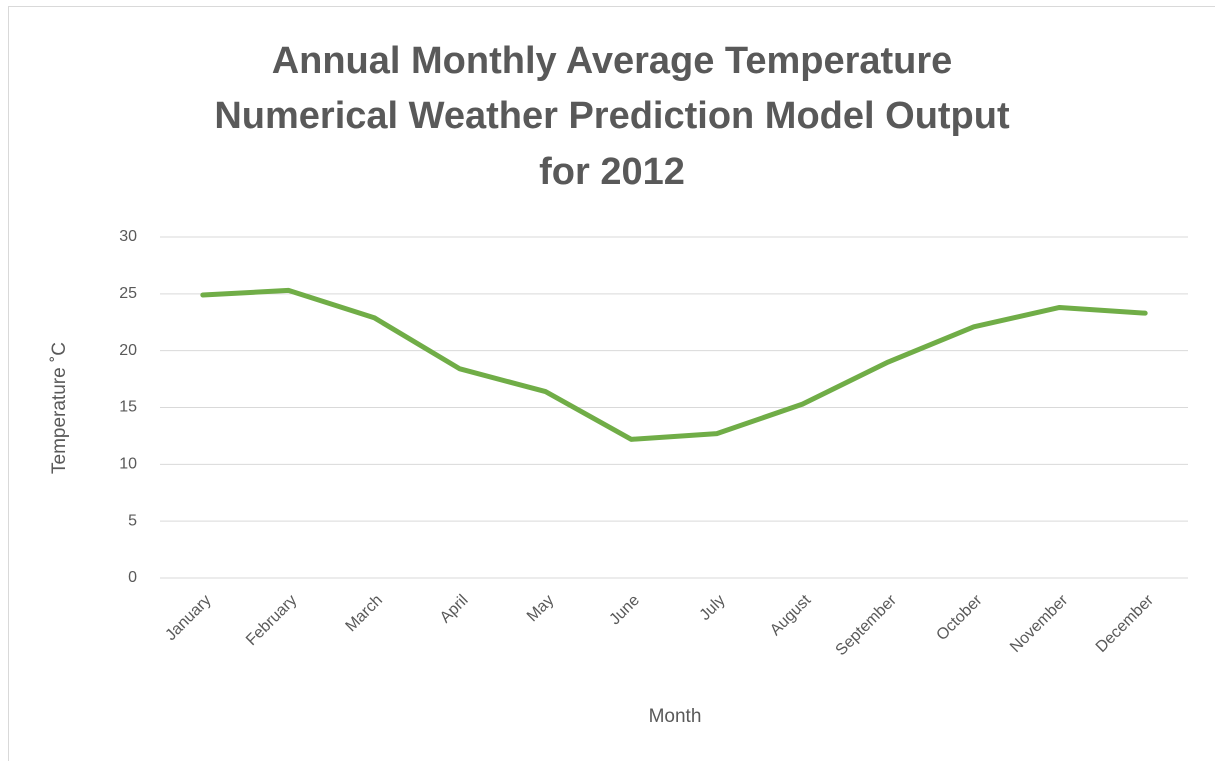 The height and width of the screenshot is (761, 1215). What do you see at coordinates (128, 236) in the screenshot?
I see `y-tick-label: 30` at bounding box center [128, 236].